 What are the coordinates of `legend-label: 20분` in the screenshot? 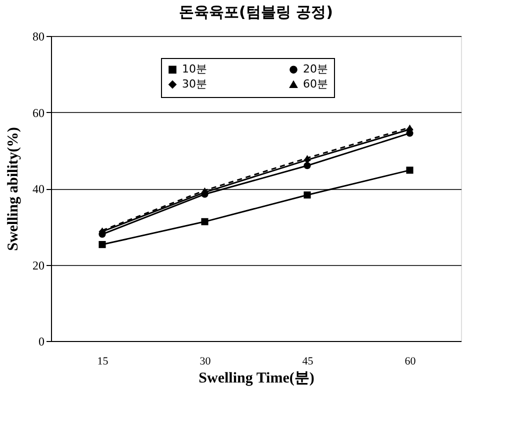 It's located at (315, 69).